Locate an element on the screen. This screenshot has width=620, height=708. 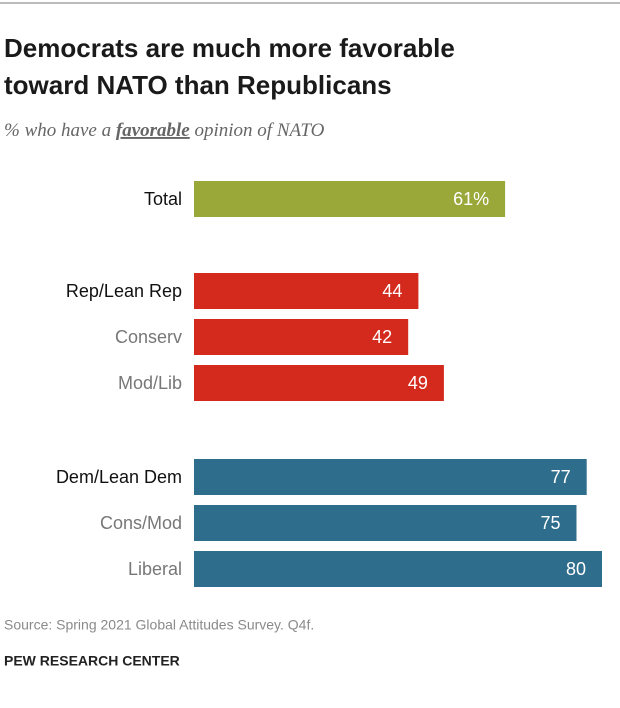
category-label: Rep/Lean Rep is located at coordinates (124, 291).